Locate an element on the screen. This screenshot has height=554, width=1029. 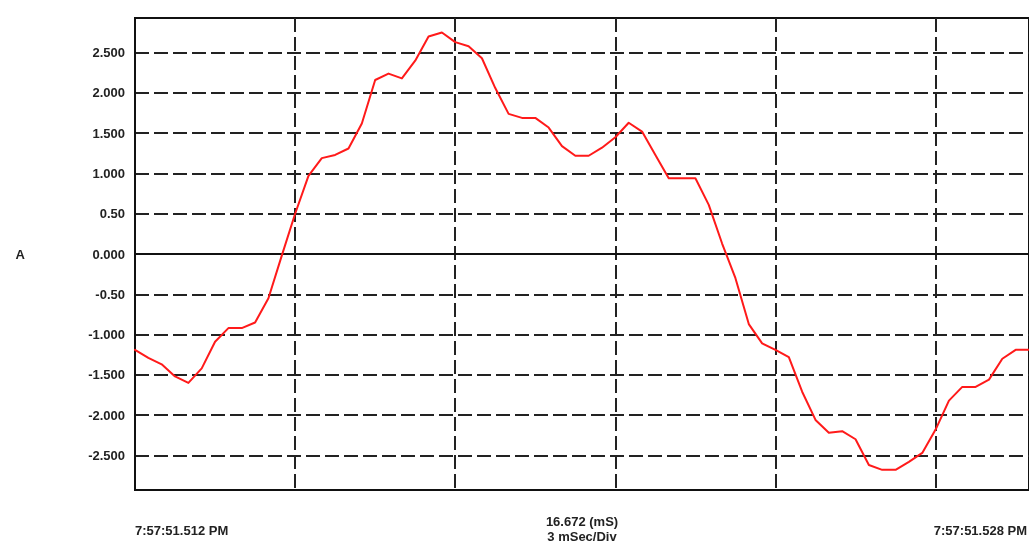
x-axis-title: 16.672 (mS) 3 mSec/Div is located at coordinates (582, 529).